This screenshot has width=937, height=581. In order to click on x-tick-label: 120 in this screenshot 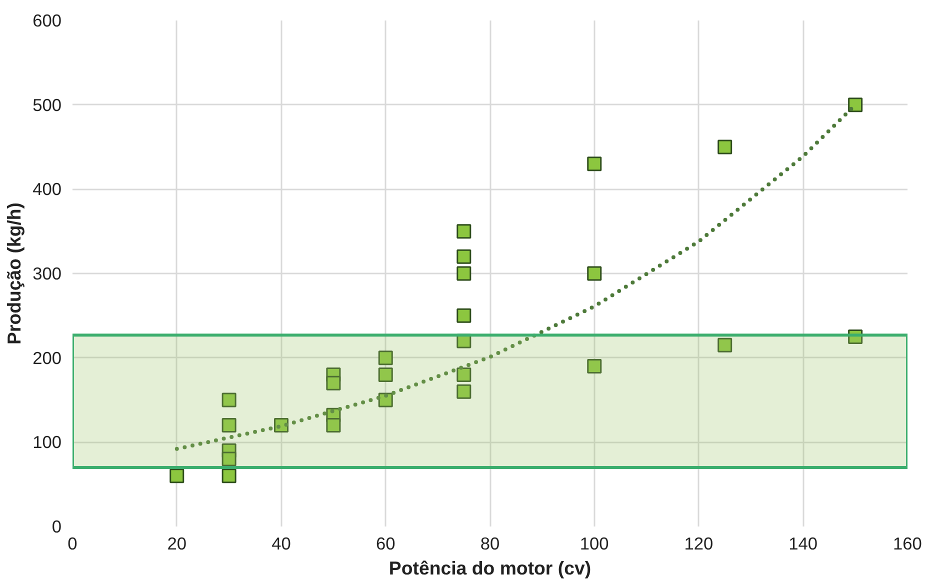, I will do `click(699, 544)`.